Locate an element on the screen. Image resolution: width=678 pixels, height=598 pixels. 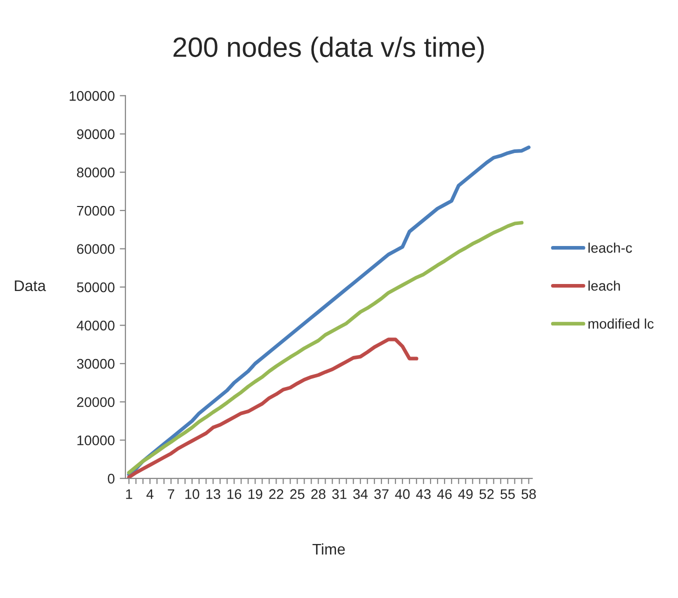
x-tick-label: 49 is located at coordinates (465, 494).